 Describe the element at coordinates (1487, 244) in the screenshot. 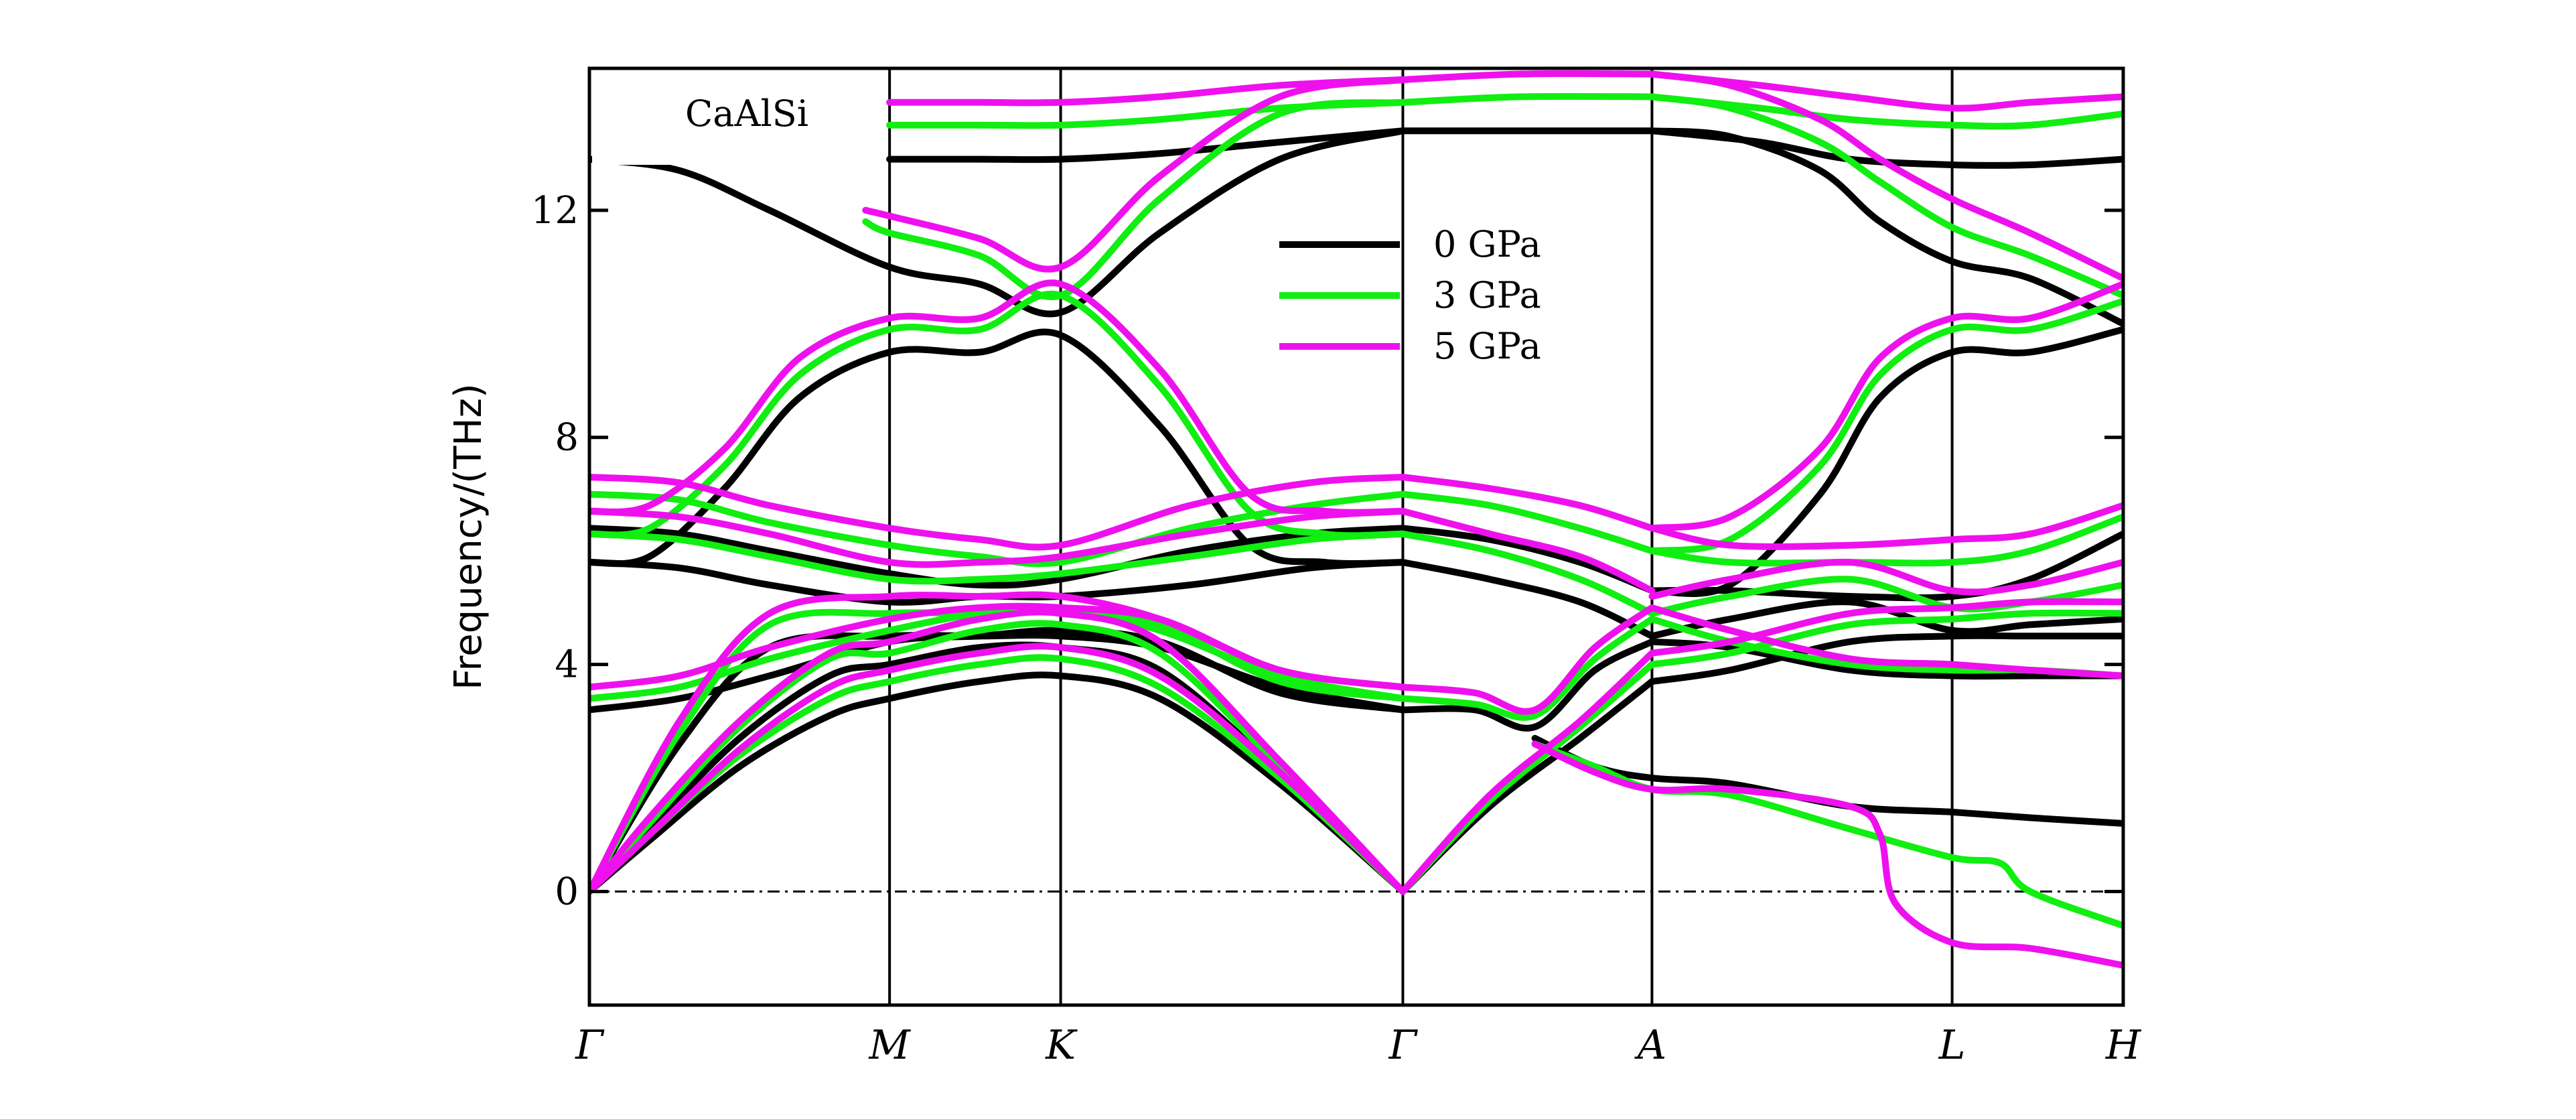

I see `legend-label: 0 GPa` at that location.